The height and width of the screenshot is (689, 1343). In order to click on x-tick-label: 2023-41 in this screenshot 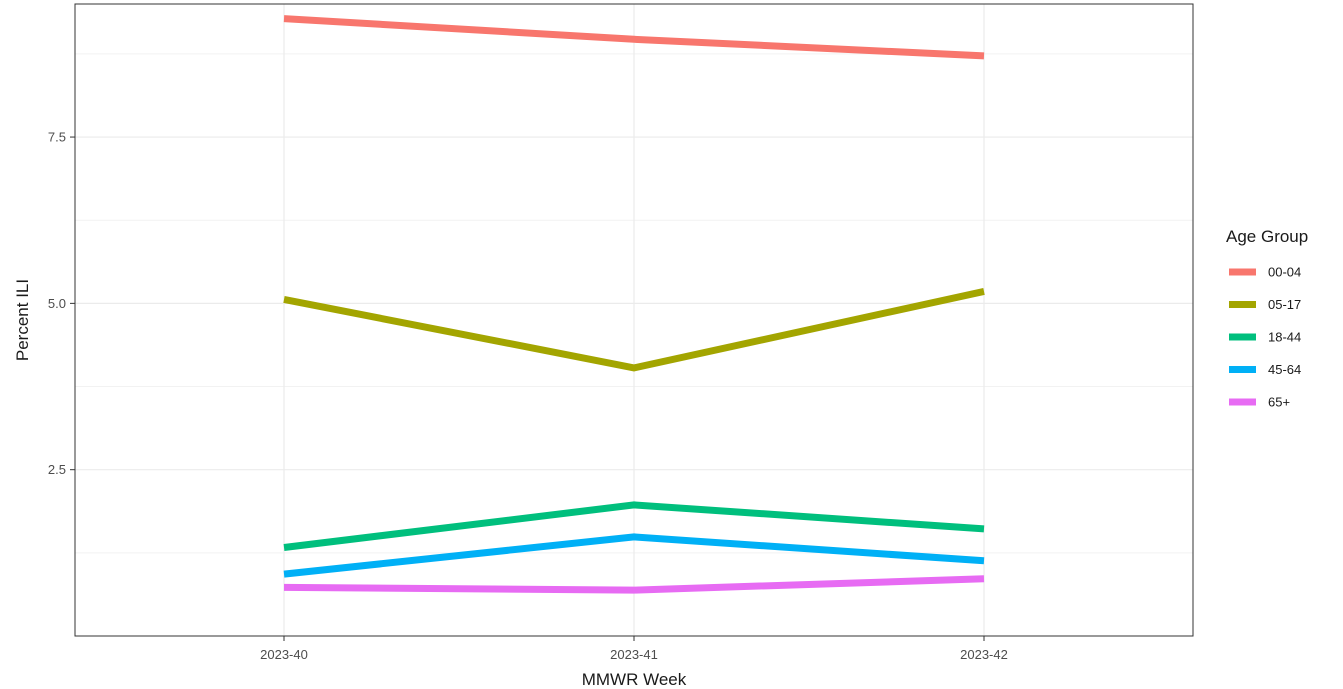, I will do `click(634, 654)`.